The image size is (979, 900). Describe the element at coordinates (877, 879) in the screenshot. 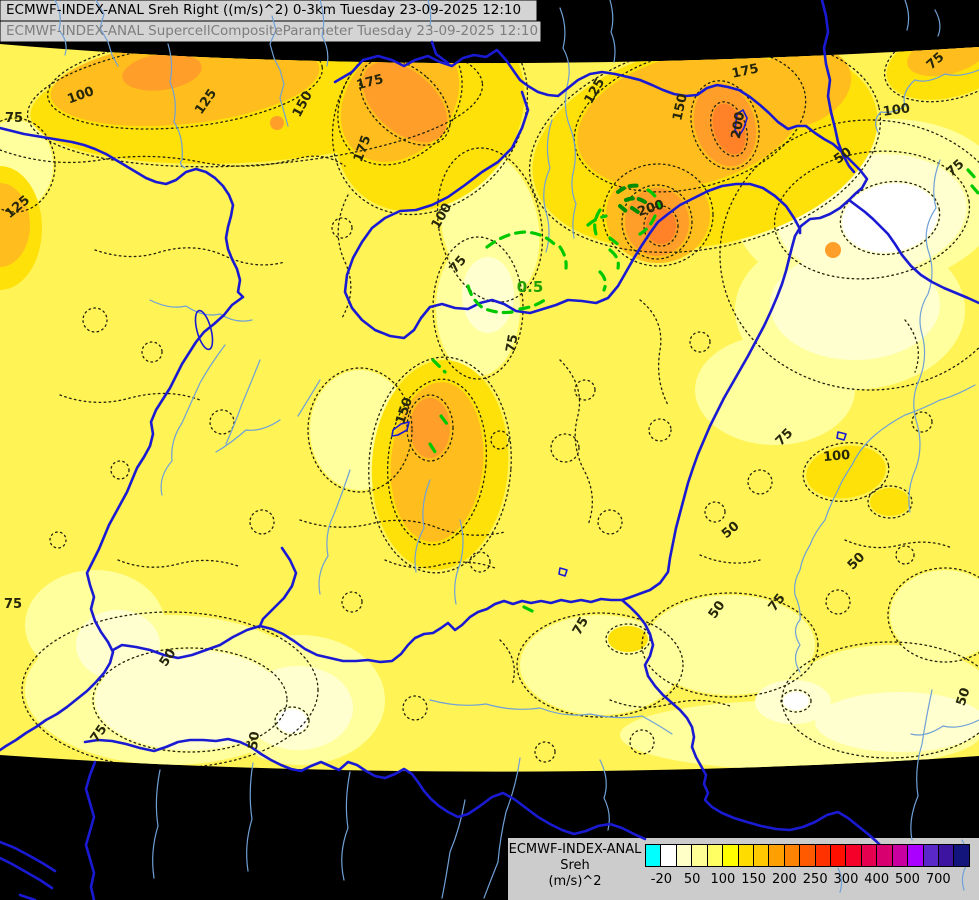

I see `legend-tick: 400` at that location.